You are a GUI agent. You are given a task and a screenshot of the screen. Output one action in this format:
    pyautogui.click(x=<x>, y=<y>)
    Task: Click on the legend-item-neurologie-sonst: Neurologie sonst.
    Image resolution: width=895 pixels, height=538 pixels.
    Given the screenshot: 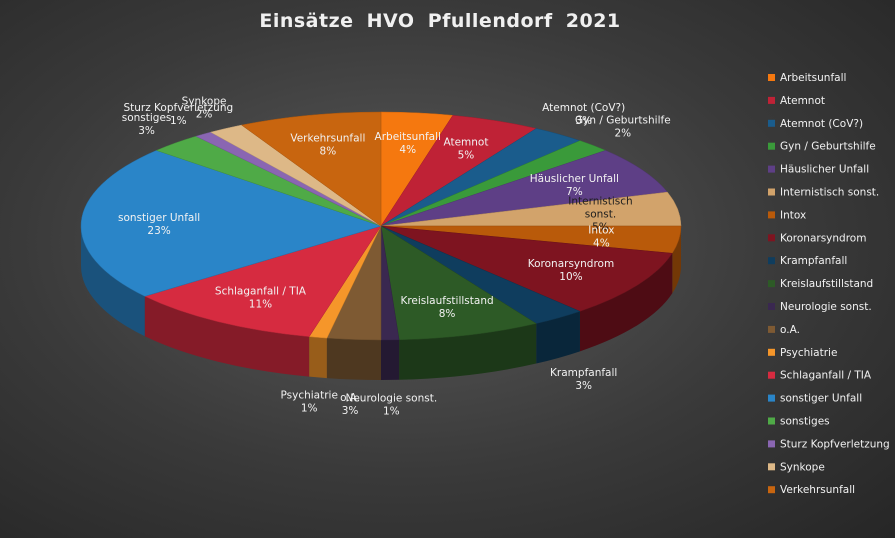 What is the action you would take?
    pyautogui.click(x=820, y=307)
    